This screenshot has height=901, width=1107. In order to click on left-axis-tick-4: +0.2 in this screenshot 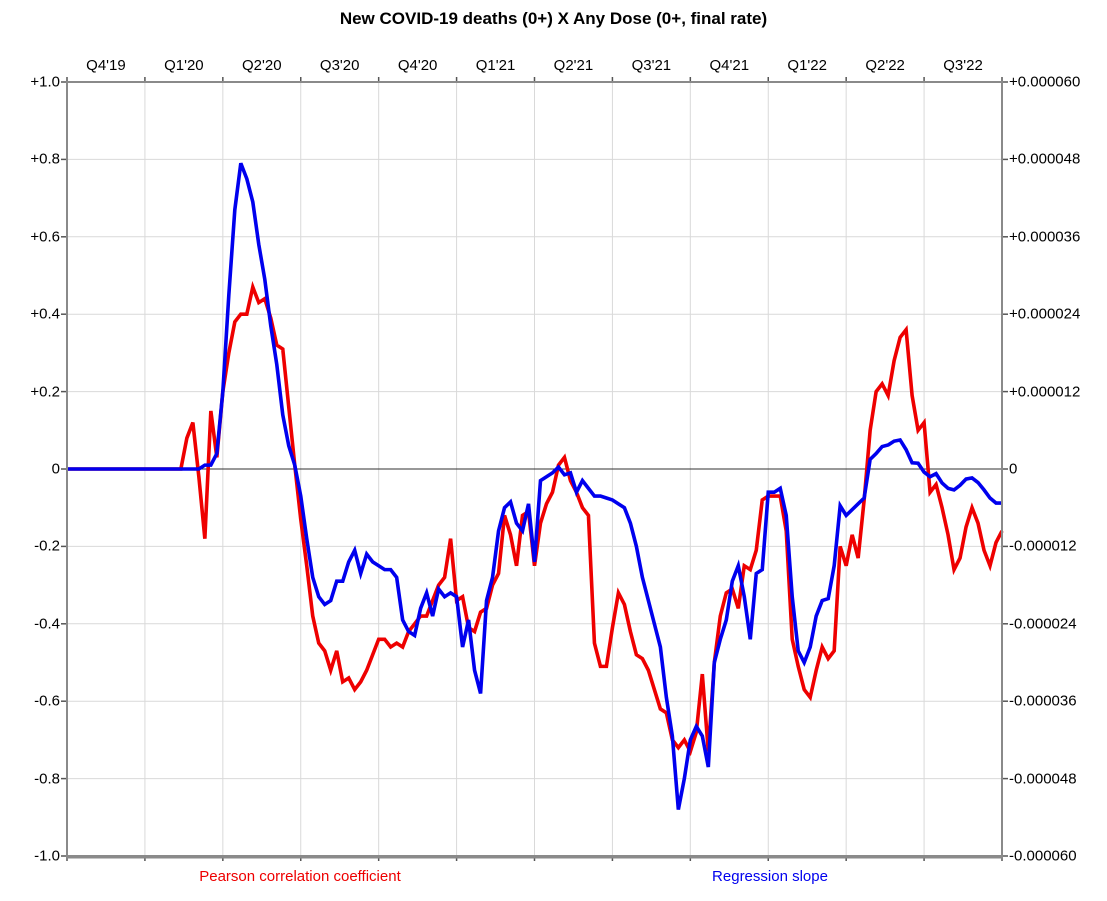, I will do `click(45, 392)`.